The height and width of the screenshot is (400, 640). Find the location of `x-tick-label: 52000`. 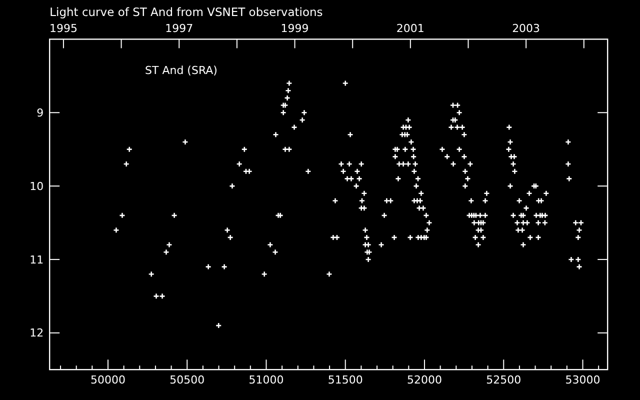

x-tick-label: 52000 is located at coordinates (424, 380).